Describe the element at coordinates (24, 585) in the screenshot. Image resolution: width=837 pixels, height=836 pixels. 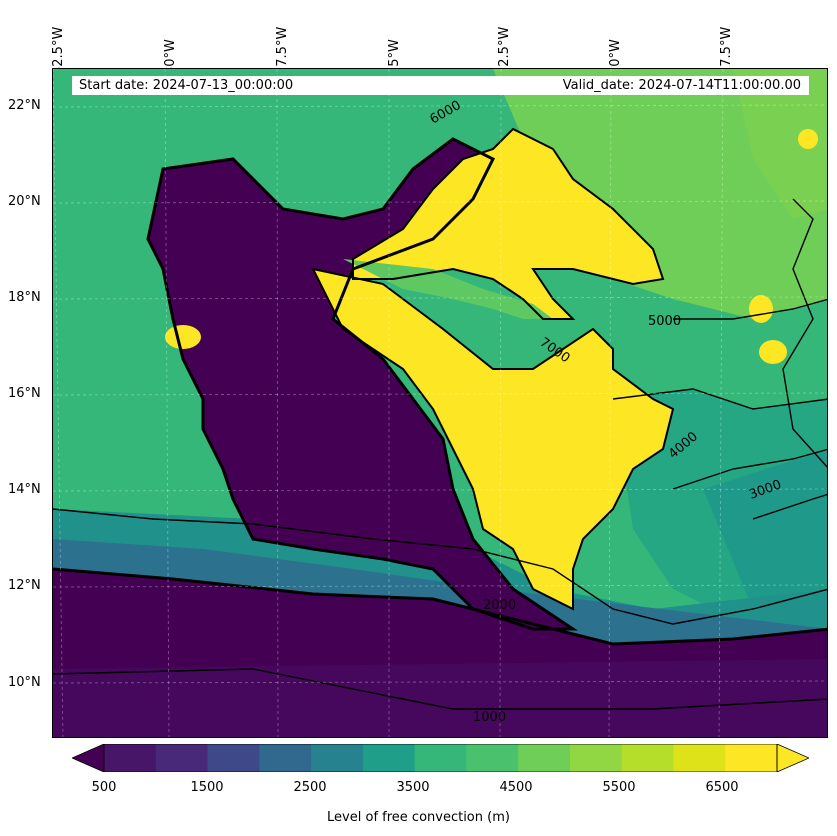
I see `lat-label: 12°N` at that location.